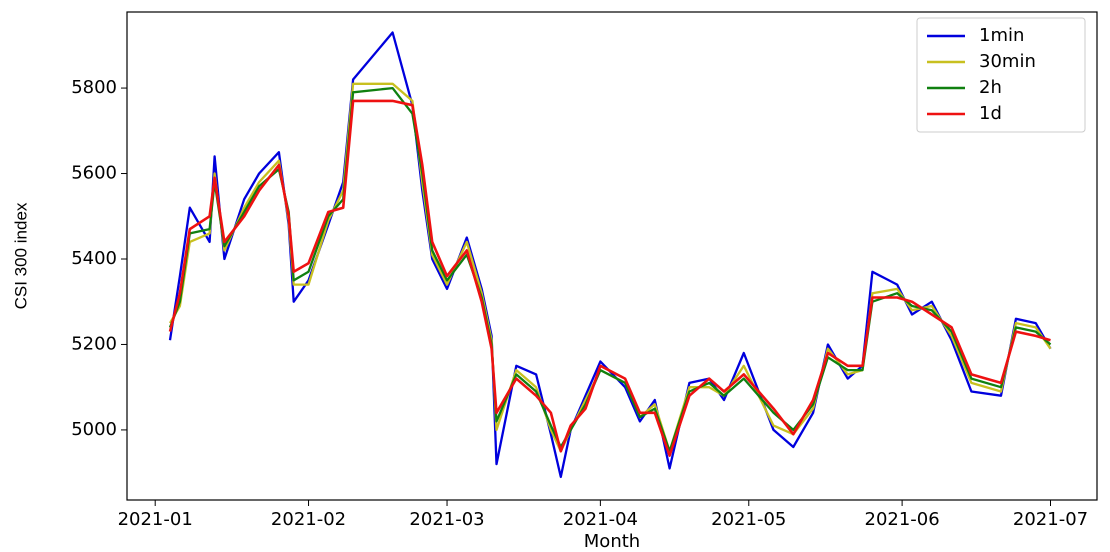  What do you see at coordinates (308, 519) in the screenshot?
I see `x-tick-label: 2021-02` at bounding box center [308, 519].